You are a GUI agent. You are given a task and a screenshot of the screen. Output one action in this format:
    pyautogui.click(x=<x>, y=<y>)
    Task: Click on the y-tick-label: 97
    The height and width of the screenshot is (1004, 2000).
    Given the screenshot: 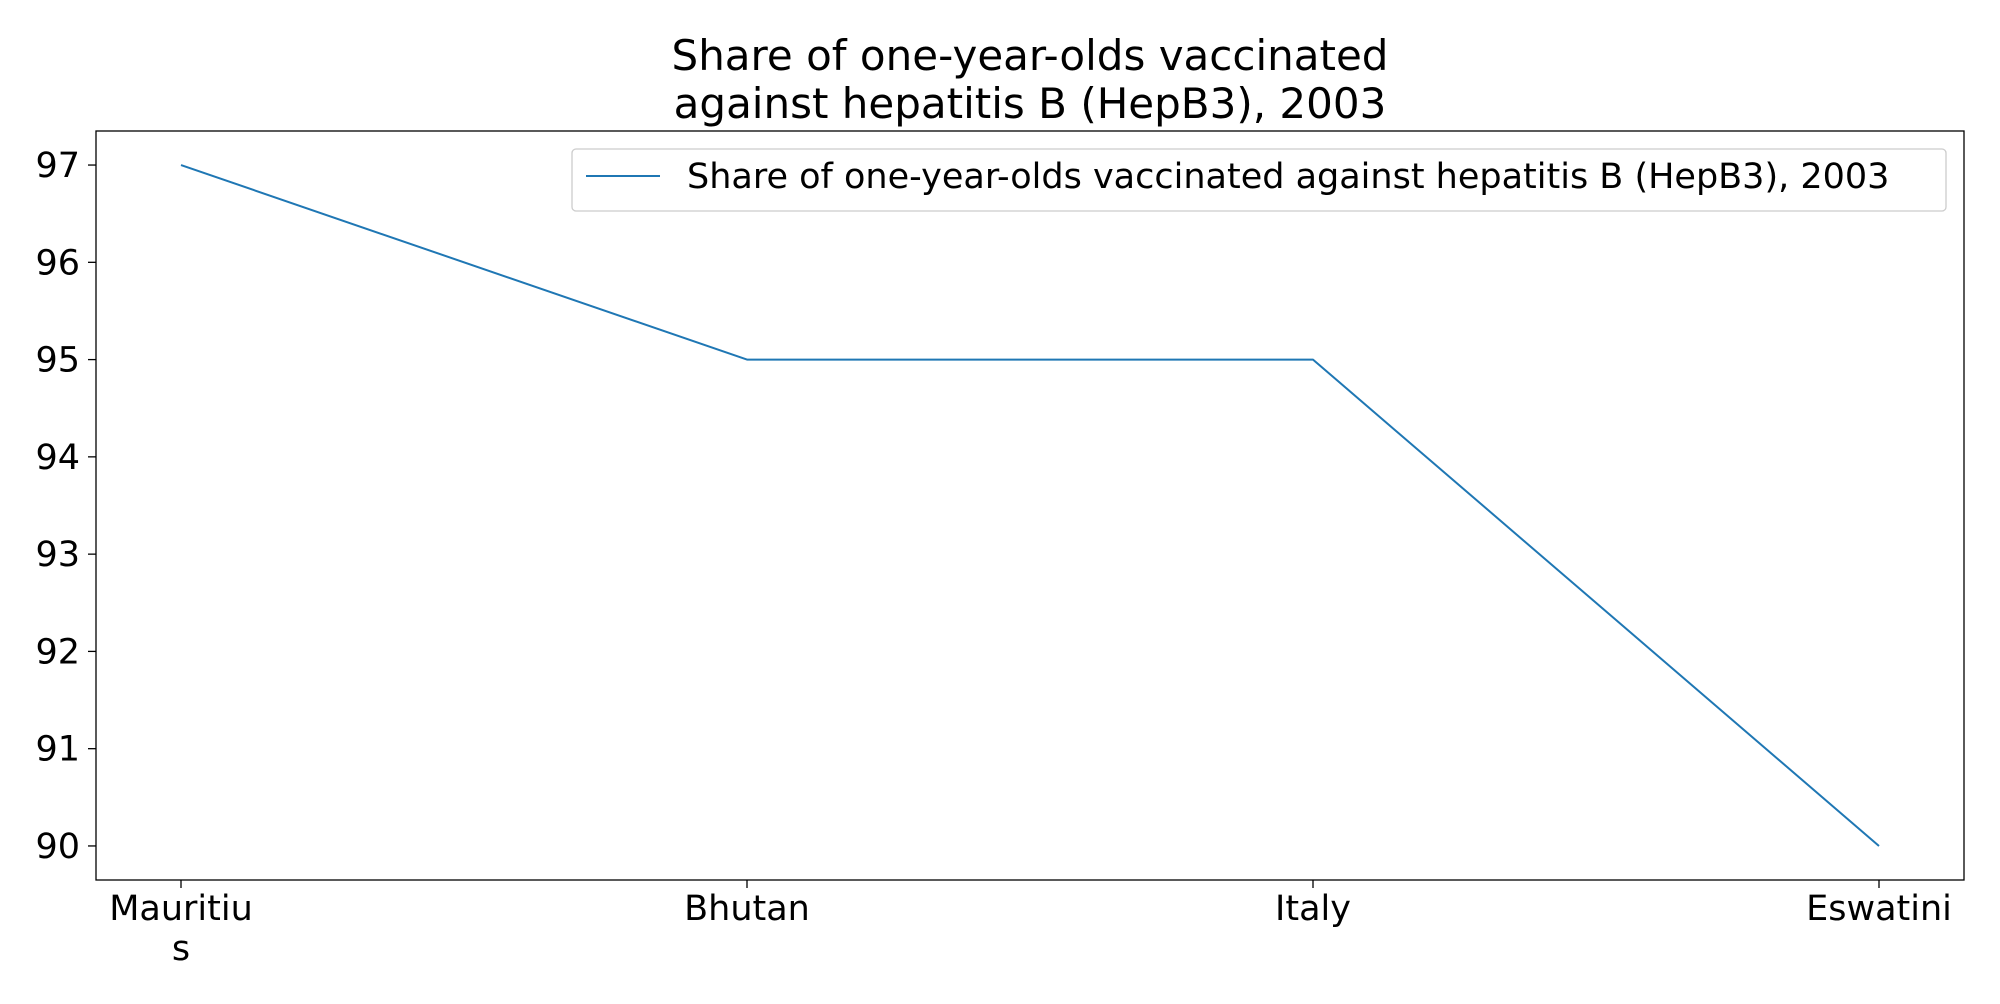 What is the action you would take?
    pyautogui.click(x=57, y=166)
    